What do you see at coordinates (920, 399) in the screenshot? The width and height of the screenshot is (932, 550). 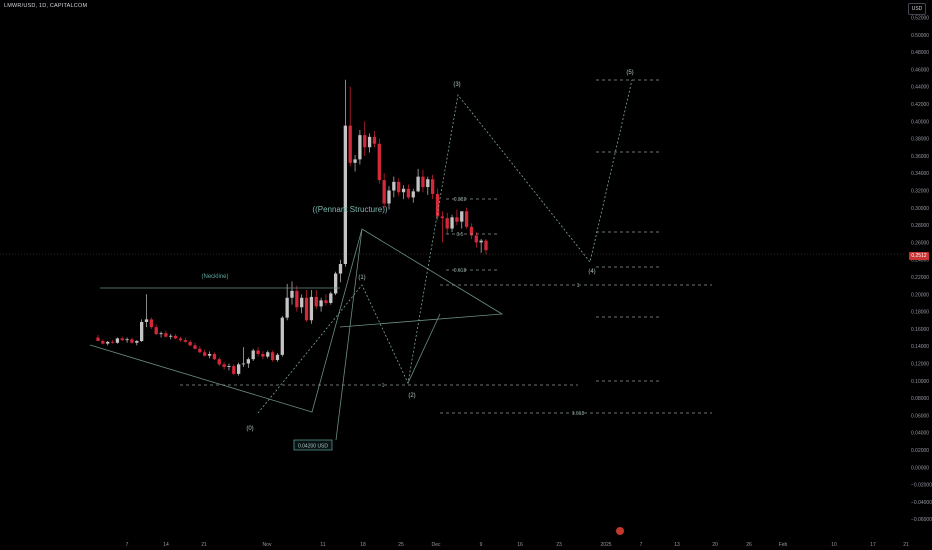 I see `price-tick-label: 0.08000` at bounding box center [920, 399].